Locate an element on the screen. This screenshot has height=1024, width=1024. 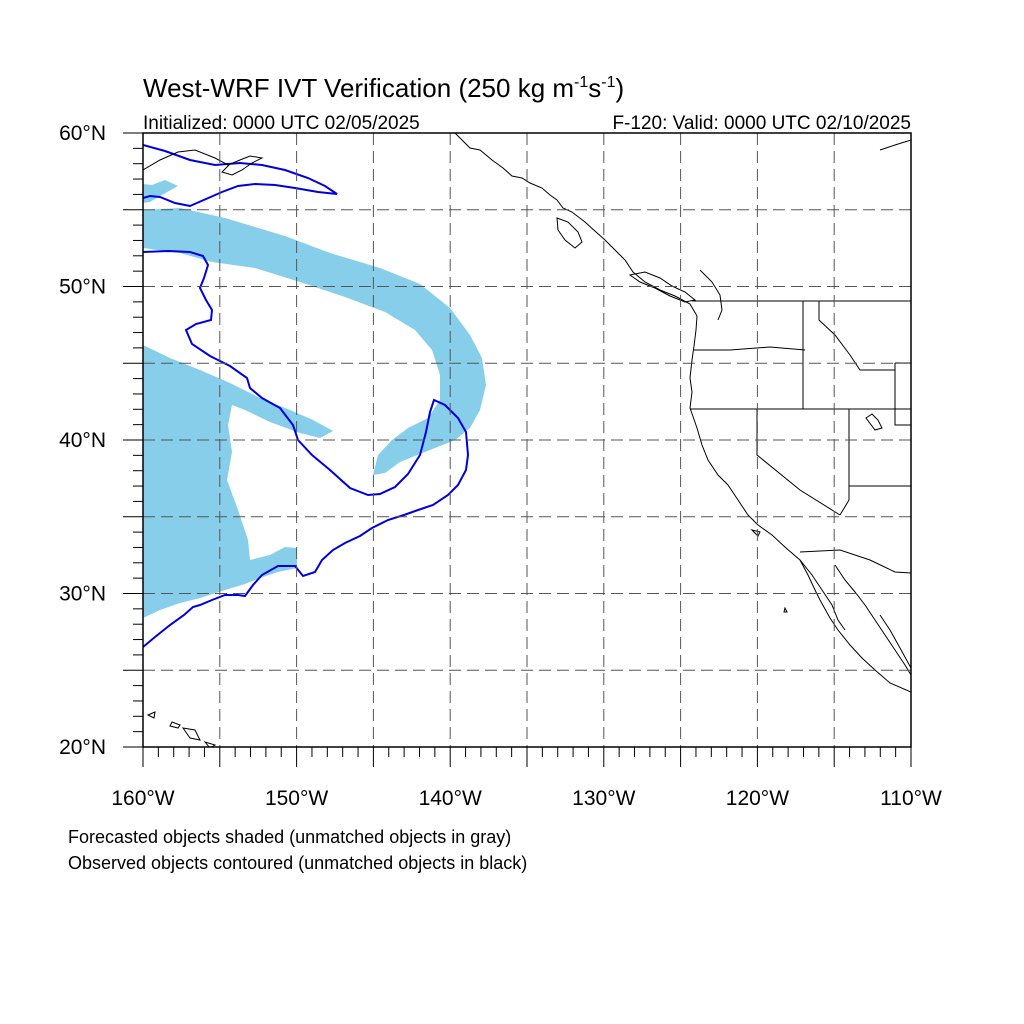
lon-label: 140°W is located at coordinates (450, 798).